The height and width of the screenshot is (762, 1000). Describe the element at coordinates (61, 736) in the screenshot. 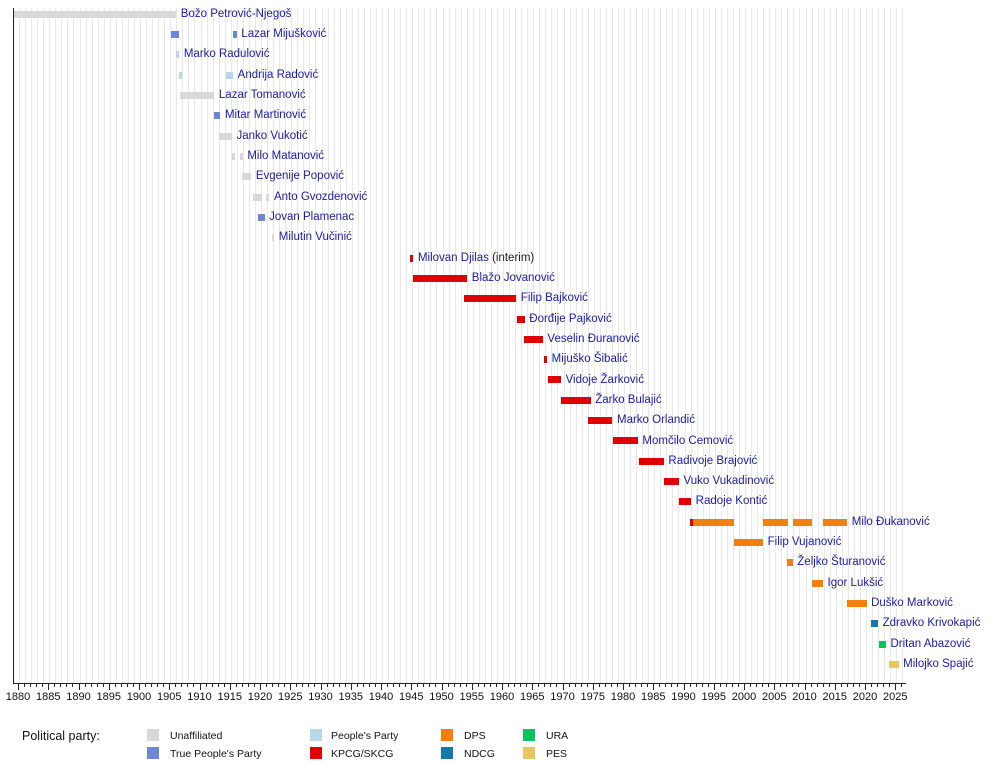

I see `legend-title: Political party:` at that location.